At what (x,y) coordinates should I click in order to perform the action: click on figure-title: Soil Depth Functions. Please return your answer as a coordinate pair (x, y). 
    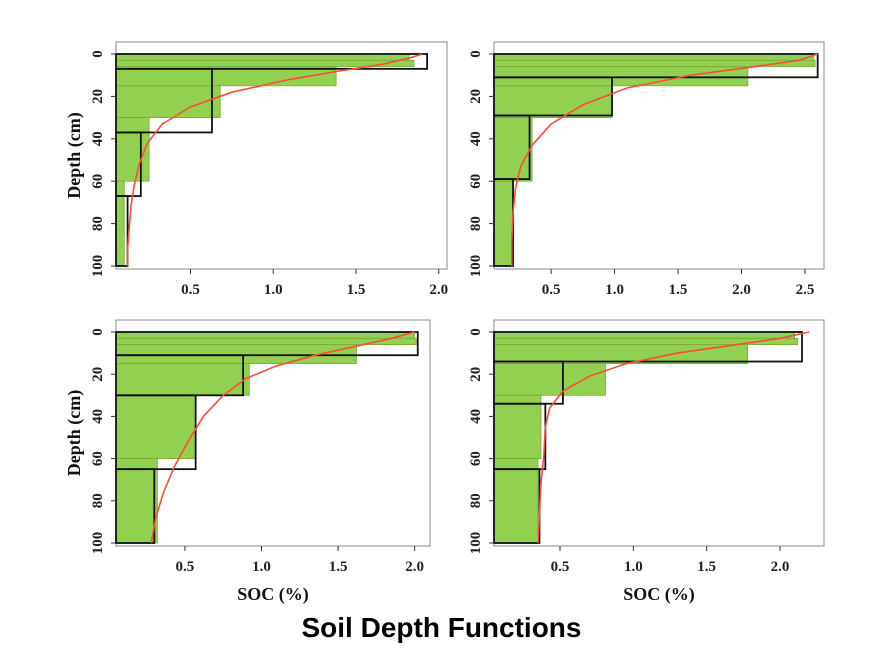
    Looking at the image, I should click on (441, 627).